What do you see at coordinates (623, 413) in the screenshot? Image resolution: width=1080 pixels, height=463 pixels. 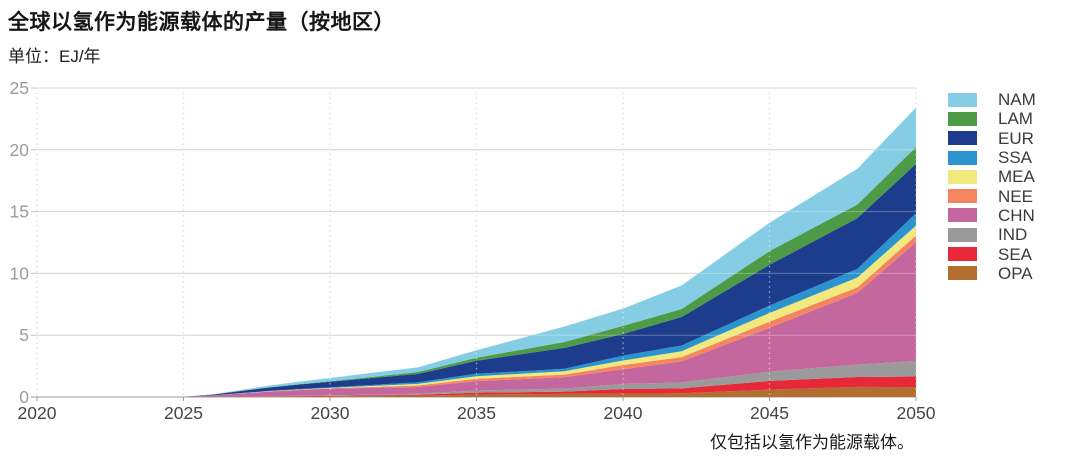 I see `x-tick-label-2040: 2040` at bounding box center [623, 413].